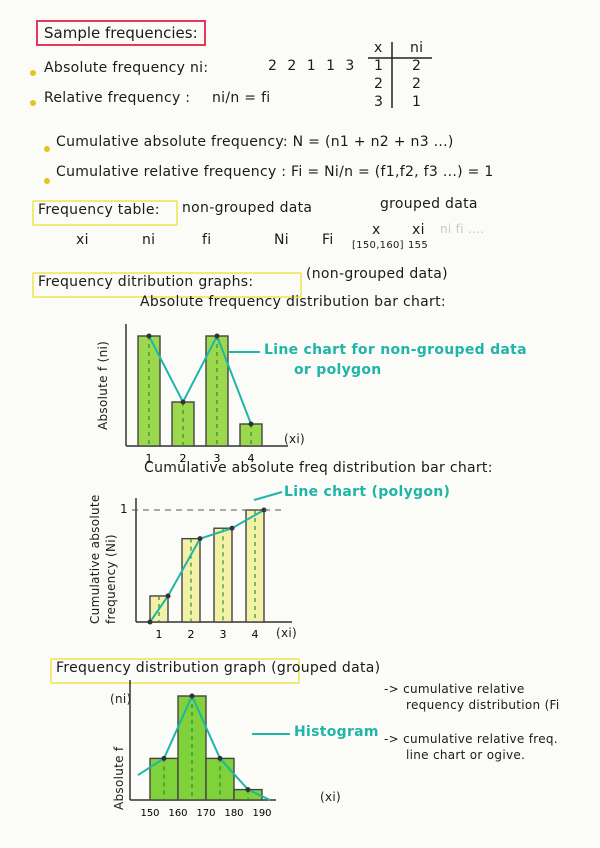 This screenshot has width=600, height=848. What do you see at coordinates (286, 633) in the screenshot?
I see `chart2-xlabel: (xi)` at bounding box center [286, 633].